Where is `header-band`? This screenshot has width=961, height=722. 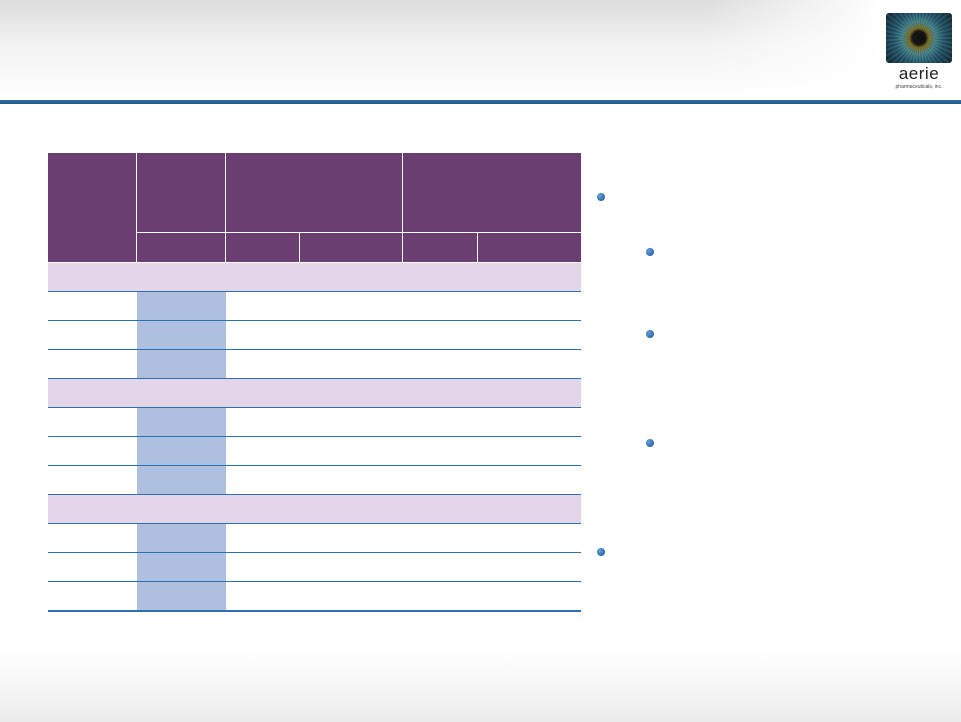 header-band is located at coordinates (480, 50).